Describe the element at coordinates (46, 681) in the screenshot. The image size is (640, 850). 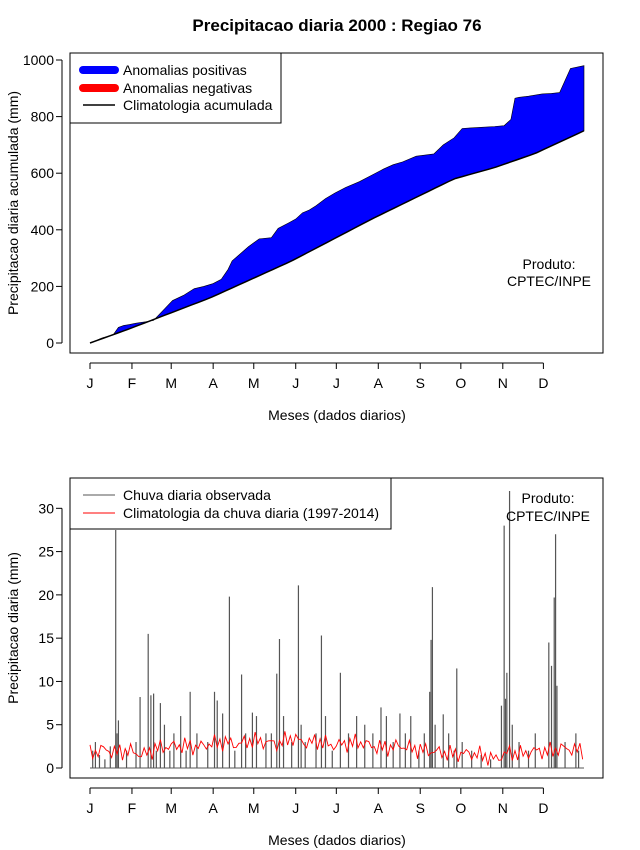
I see `y-tick-label: 10` at that location.